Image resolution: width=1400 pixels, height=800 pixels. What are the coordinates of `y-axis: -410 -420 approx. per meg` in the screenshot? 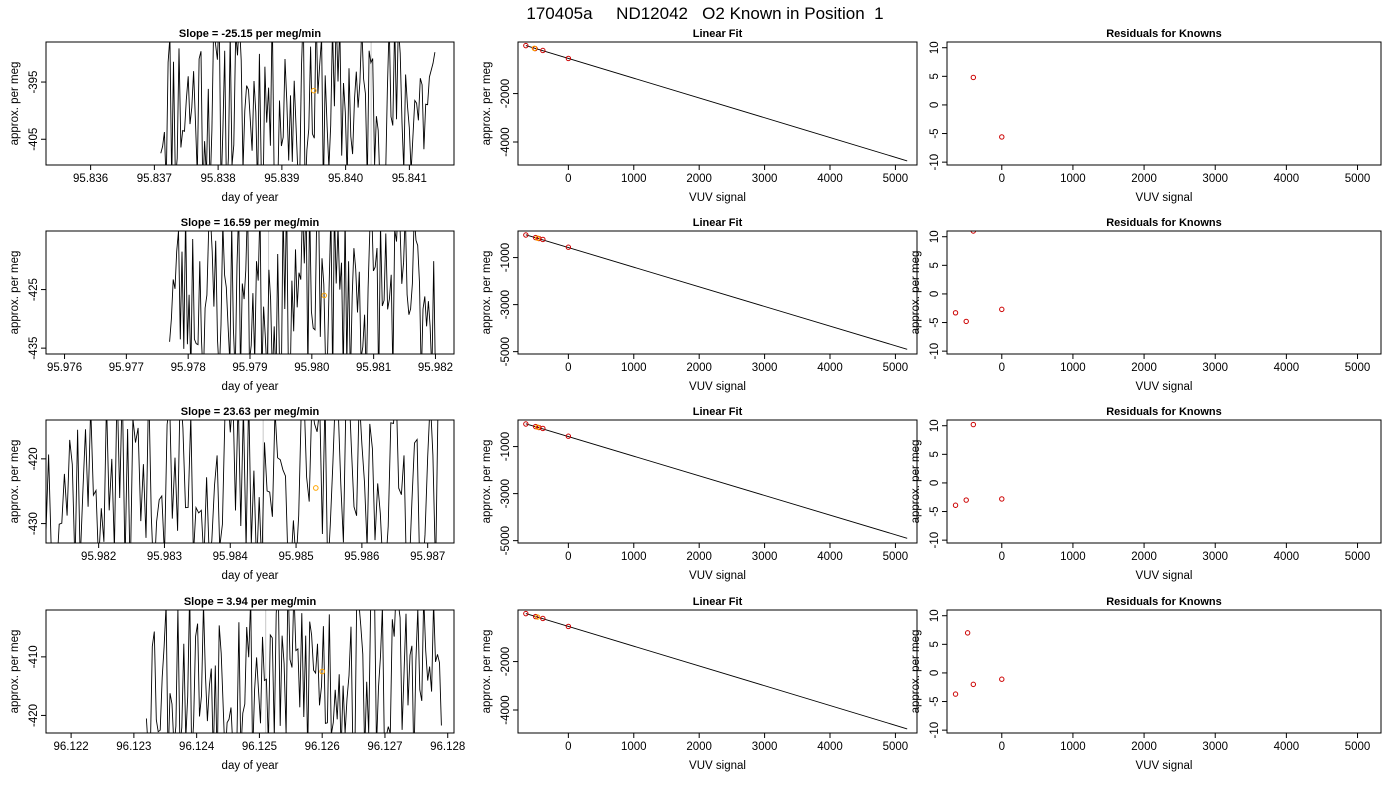 It's located at (27, 678).